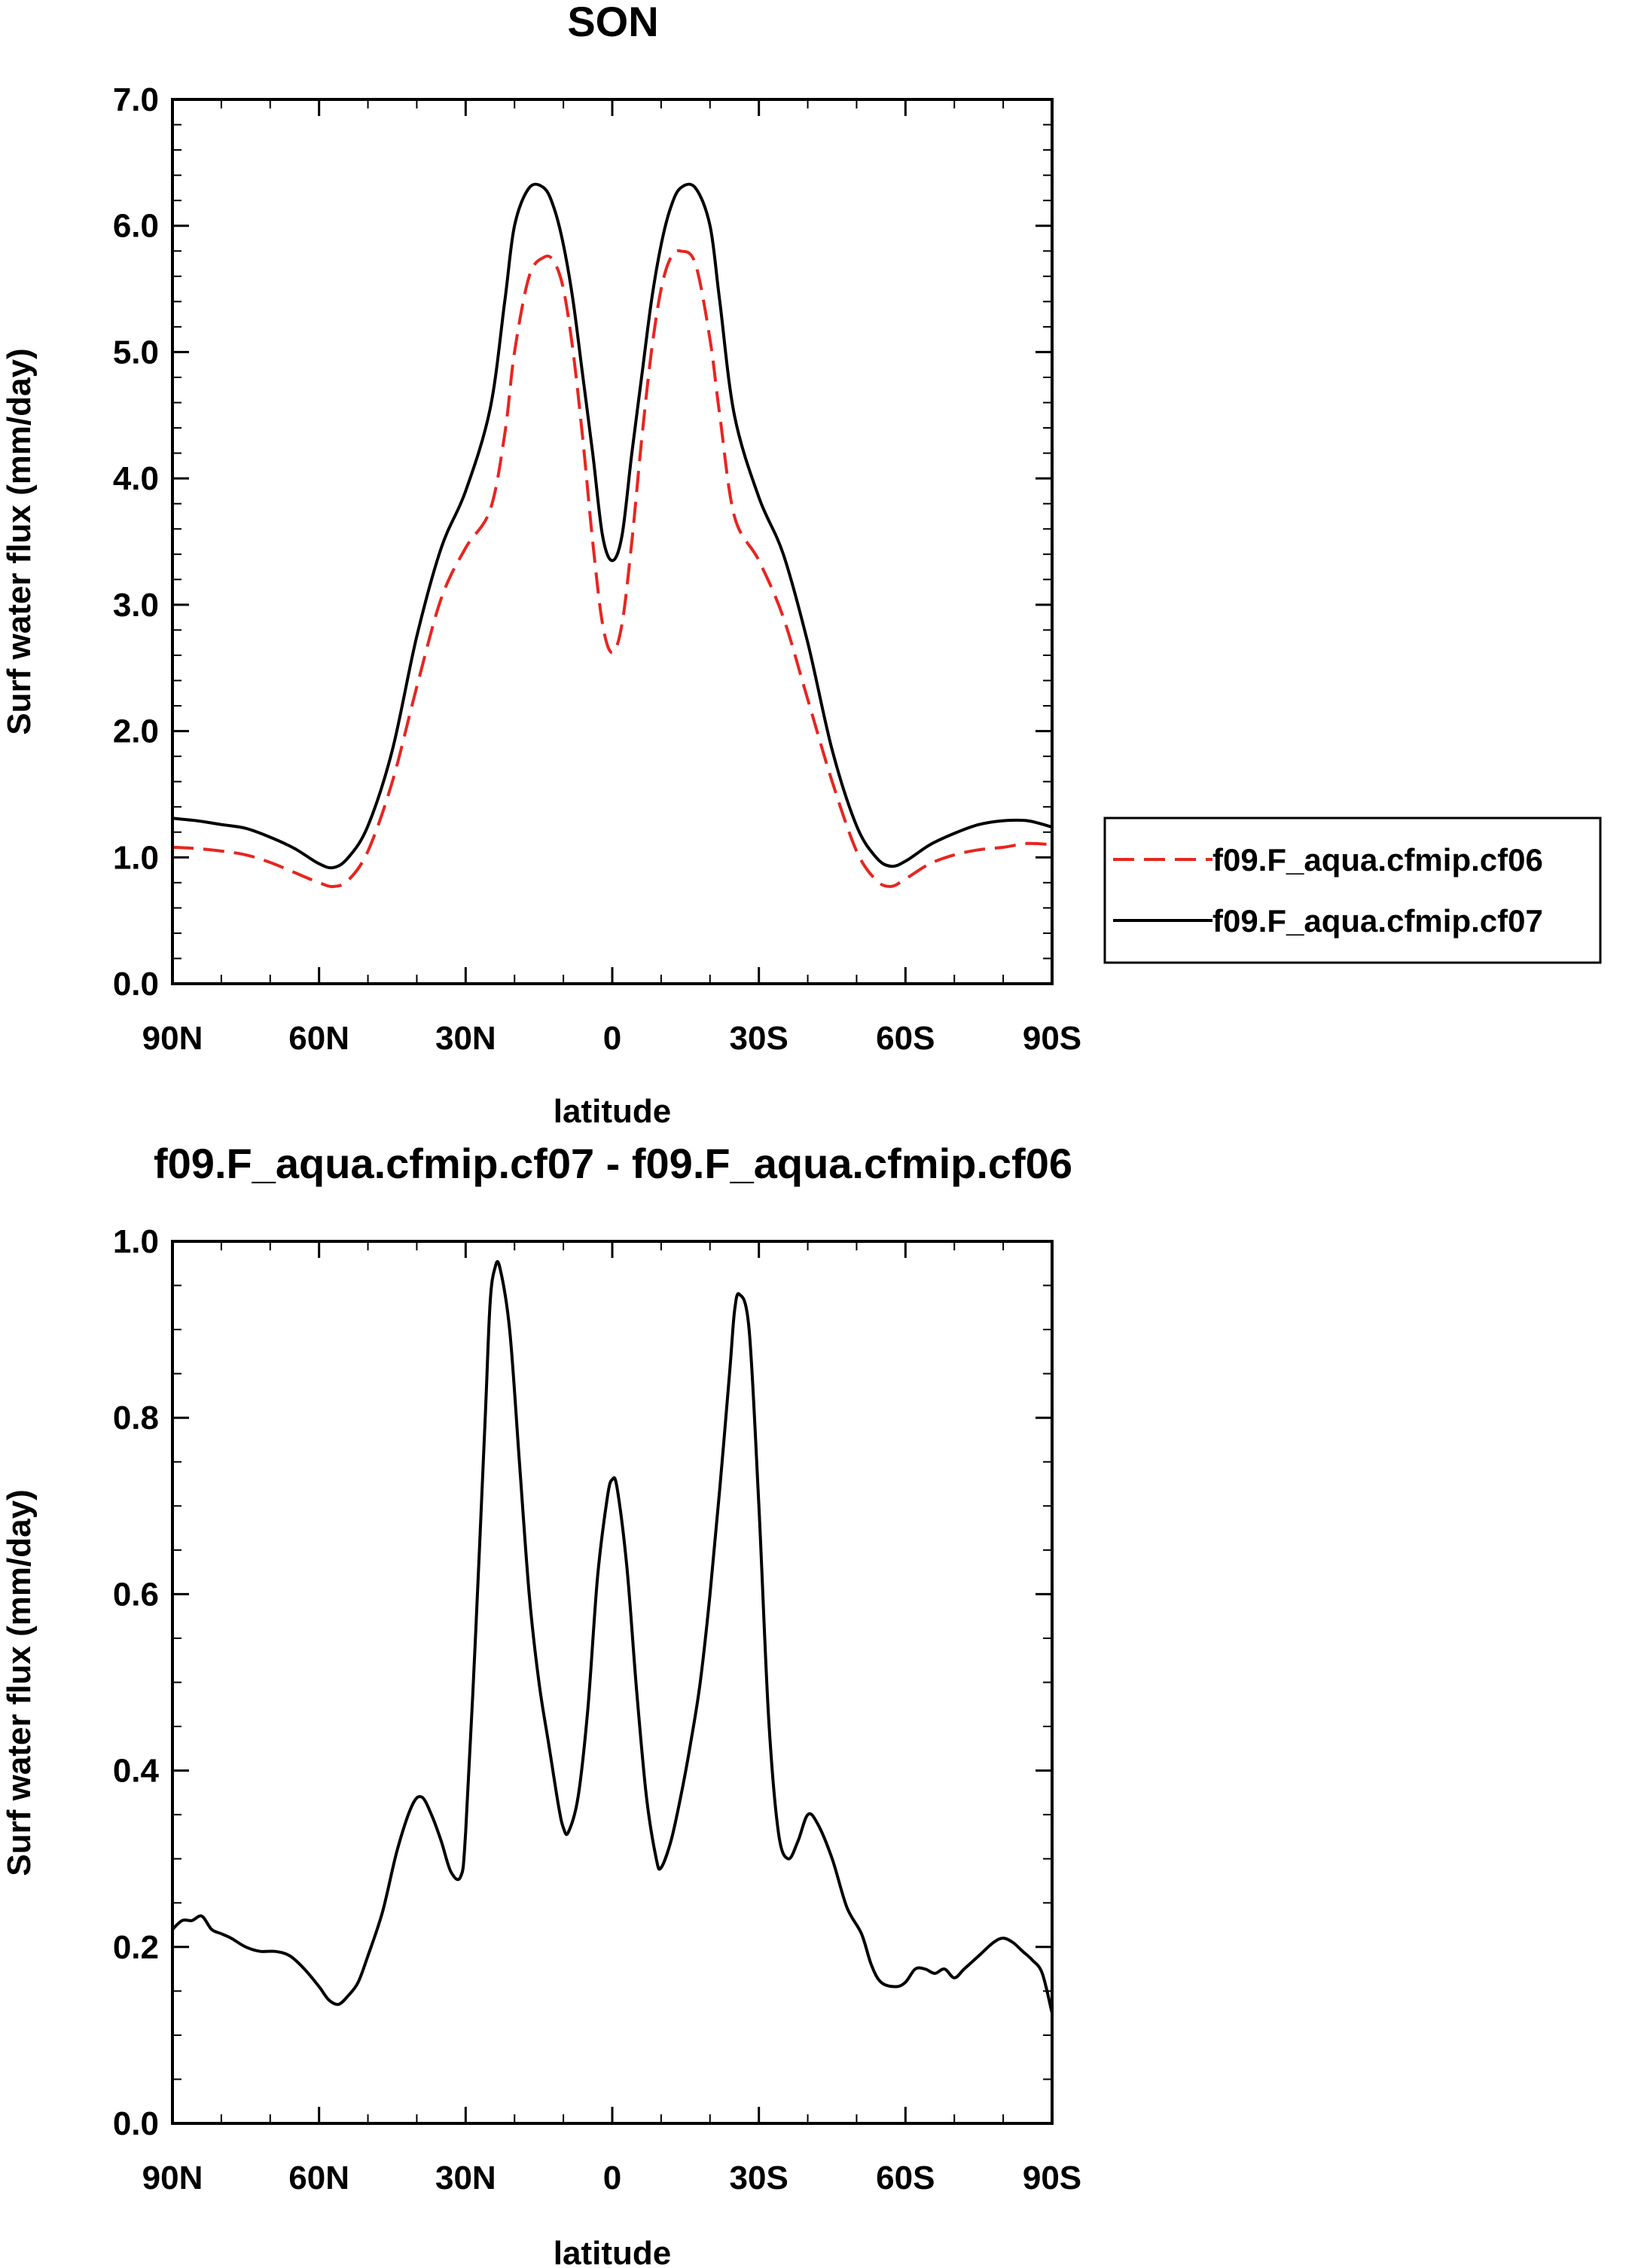 The height and width of the screenshot is (2268, 1641). Describe the element at coordinates (1377, 921) in the screenshot. I see `legend-label-cf07: f09.F_aqua.cfmip.cf07` at that location.